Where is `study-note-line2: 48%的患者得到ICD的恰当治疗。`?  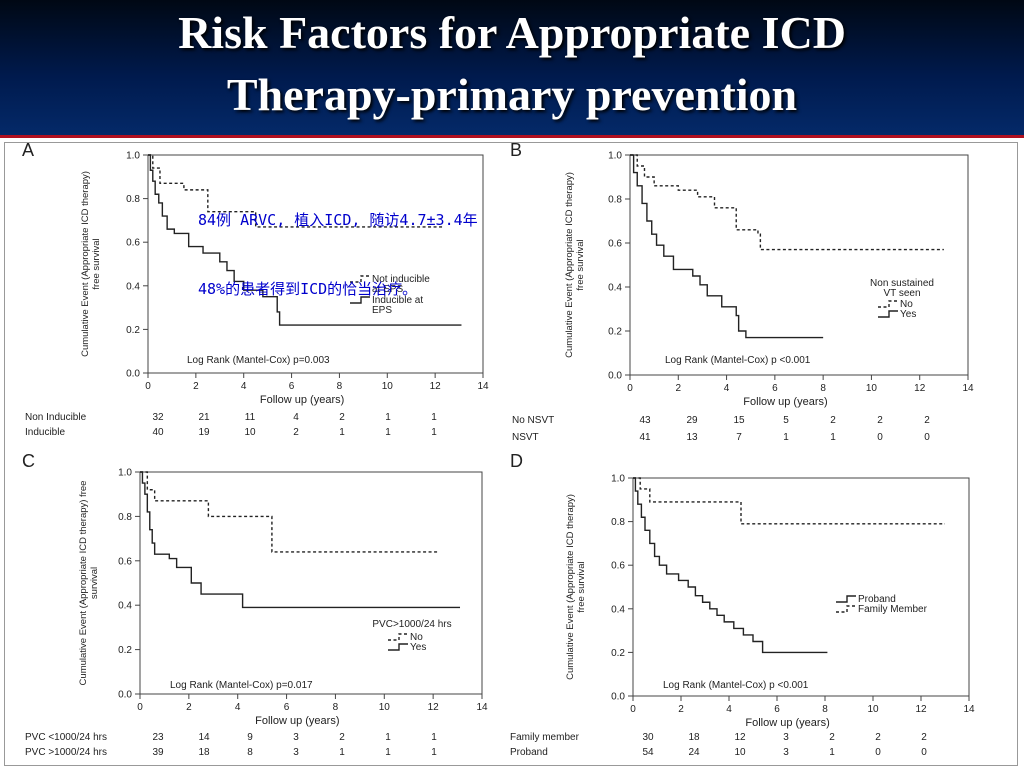 study-note-line2: 48%的患者得到ICD的恰当治疗。 is located at coordinates (308, 289).